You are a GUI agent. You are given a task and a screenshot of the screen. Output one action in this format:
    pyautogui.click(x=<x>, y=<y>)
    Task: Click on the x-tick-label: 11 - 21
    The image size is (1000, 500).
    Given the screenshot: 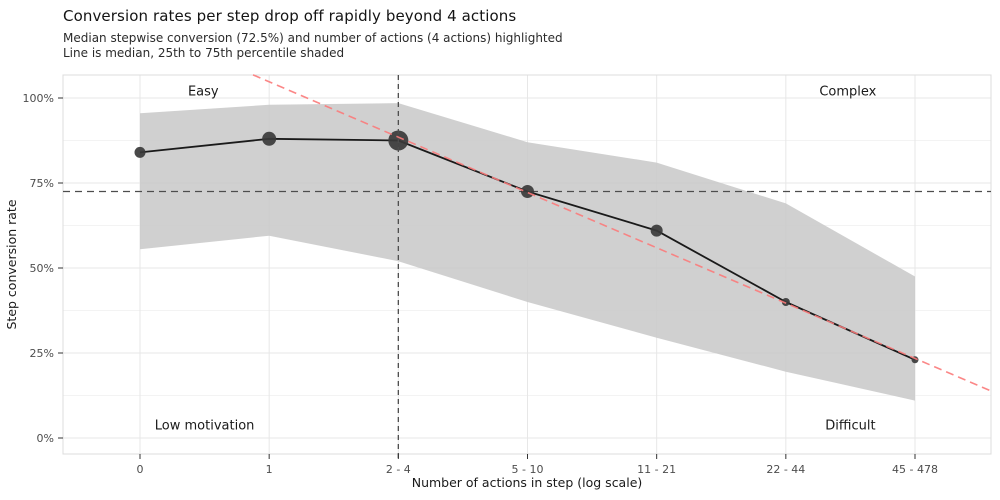 What is the action you would take?
    pyautogui.click(x=656, y=469)
    